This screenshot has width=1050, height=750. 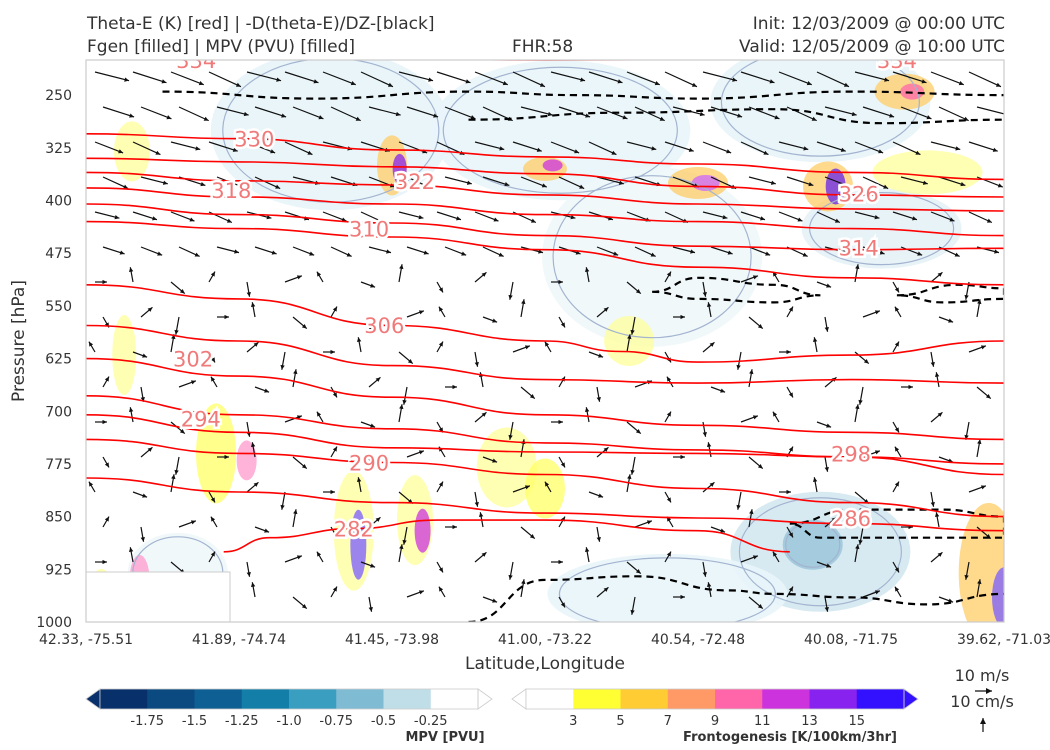 What do you see at coordinates (422, 530) in the screenshot?
I see `frontogenesis-shade` at bounding box center [422, 530].